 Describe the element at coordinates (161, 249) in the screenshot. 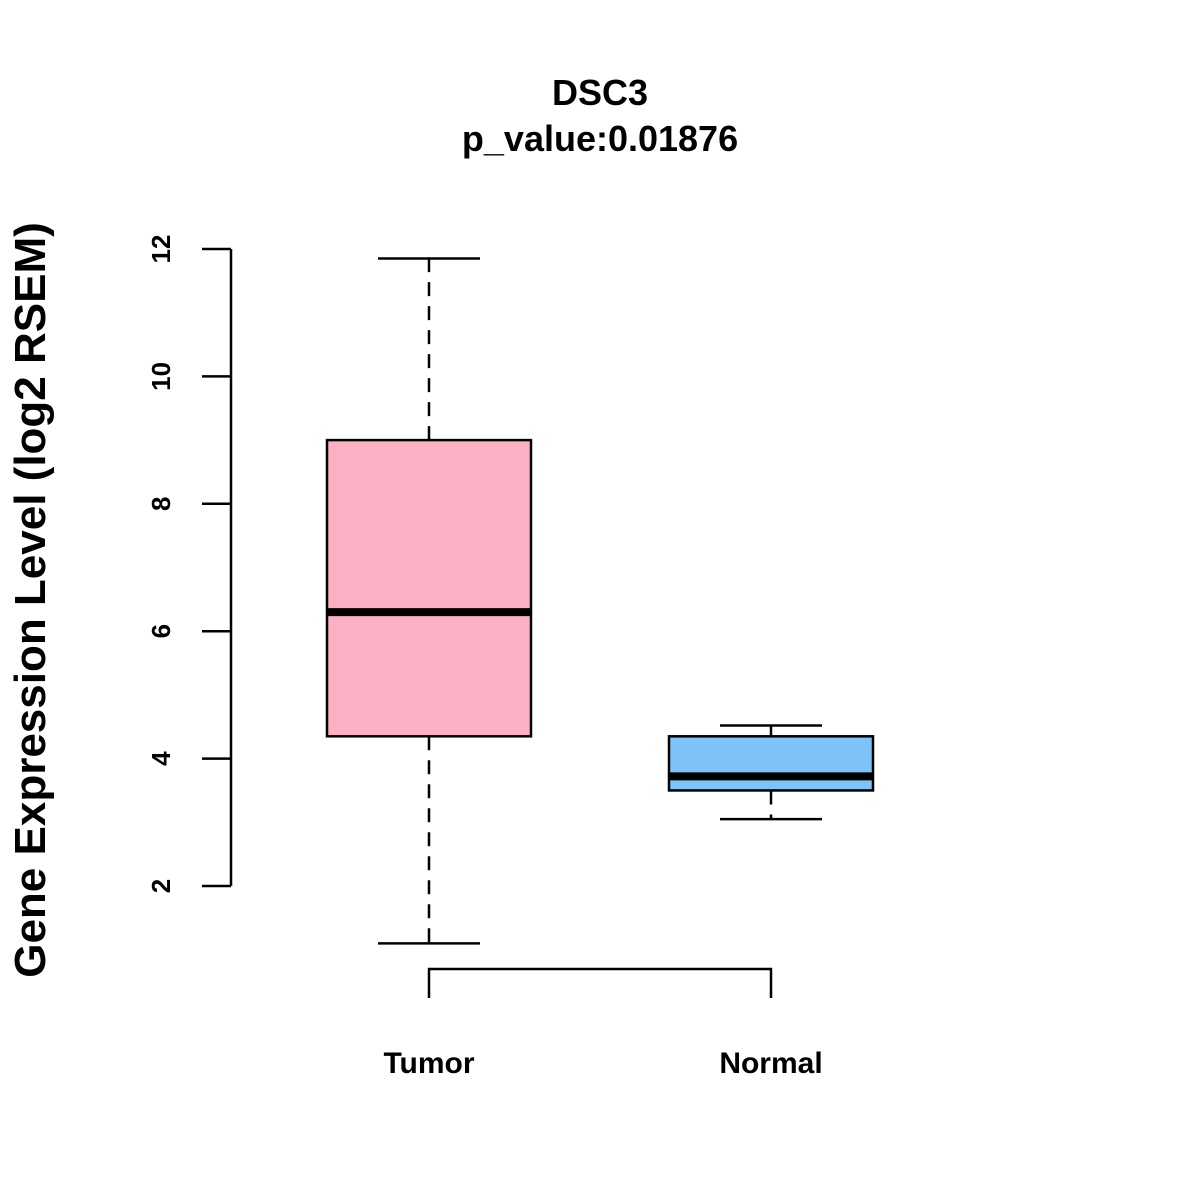

I see `y-tick-label: 12` at that location.